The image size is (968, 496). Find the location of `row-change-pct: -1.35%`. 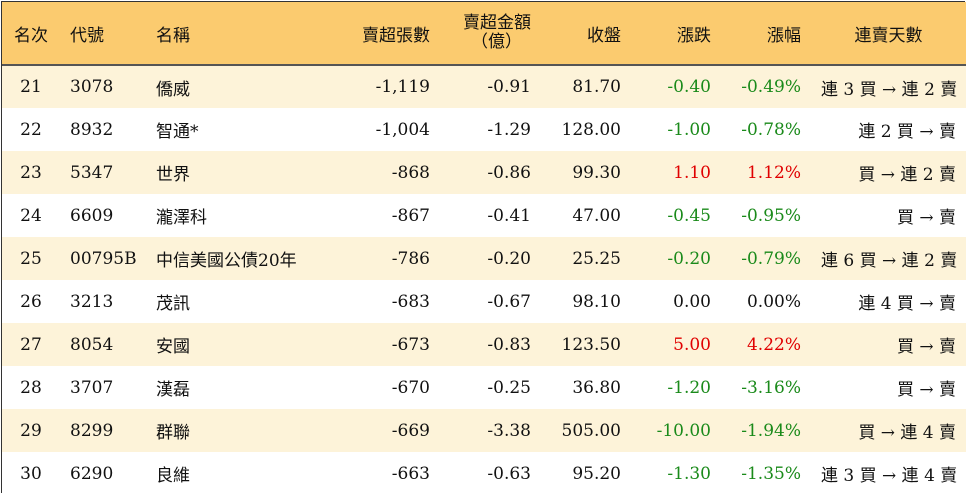

row-change-pct: -1.35% is located at coordinates (771, 473).